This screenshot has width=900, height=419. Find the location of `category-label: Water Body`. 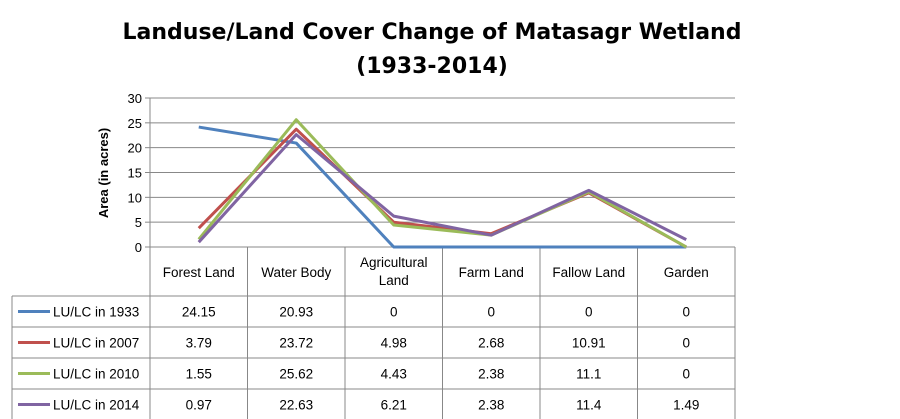

category-label: Water Body is located at coordinates (296, 272).